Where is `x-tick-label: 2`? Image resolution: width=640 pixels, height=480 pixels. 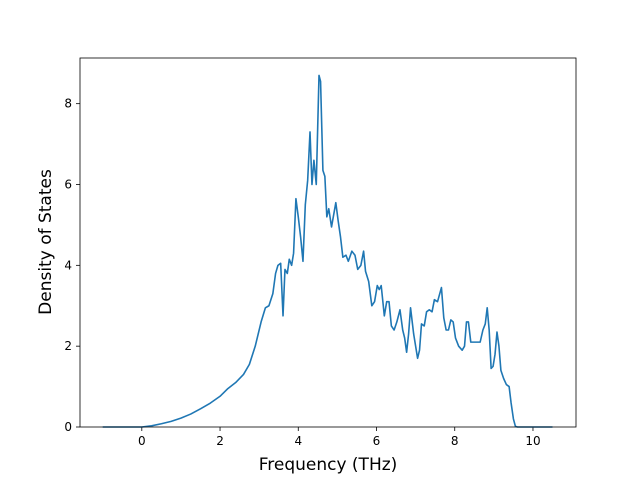 x-tick-label: 2 is located at coordinates (220, 441).